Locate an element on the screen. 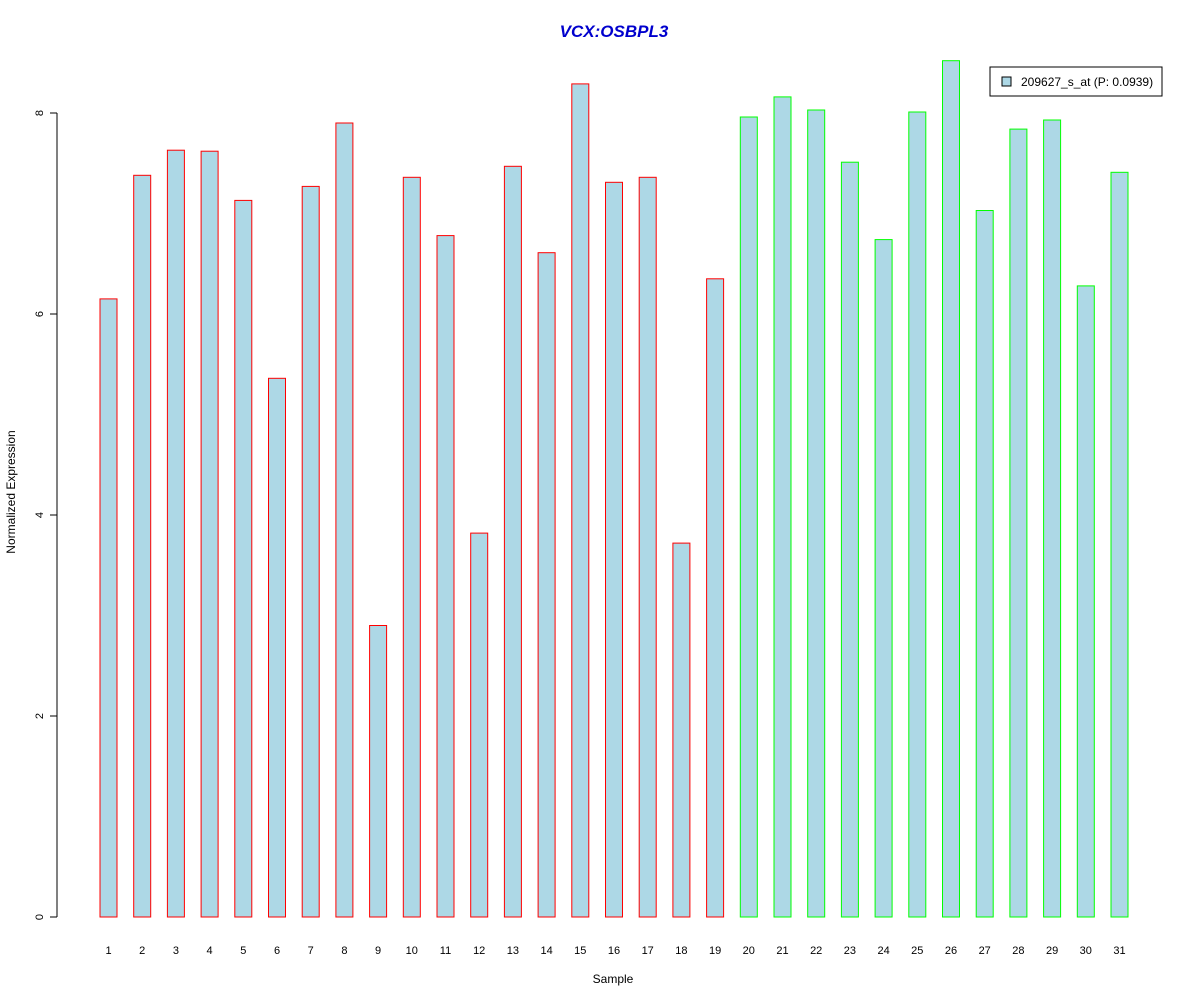  x-tick-label: 23 is located at coordinates (850, 951).